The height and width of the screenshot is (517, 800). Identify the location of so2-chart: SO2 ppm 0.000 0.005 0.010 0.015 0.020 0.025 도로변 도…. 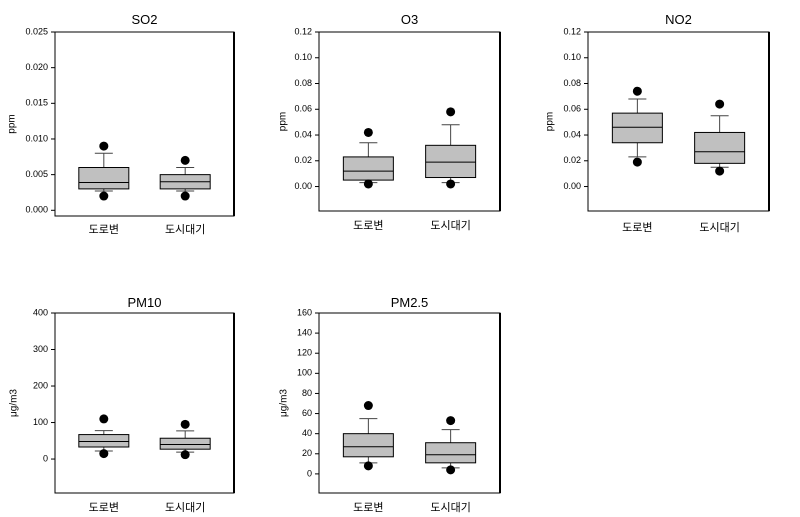
(121, 124).